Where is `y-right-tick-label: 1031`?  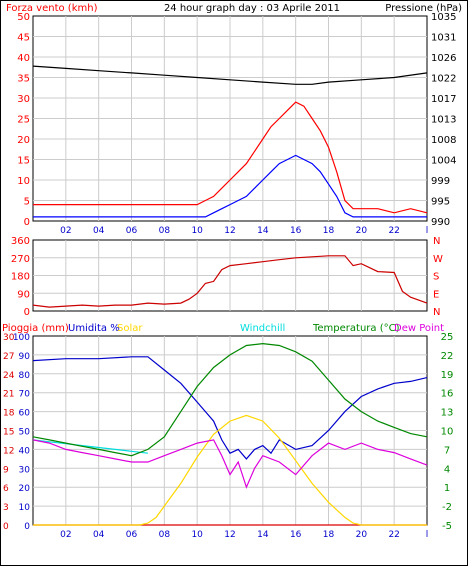
y-right-tick-label: 1031 is located at coordinates (443, 38).